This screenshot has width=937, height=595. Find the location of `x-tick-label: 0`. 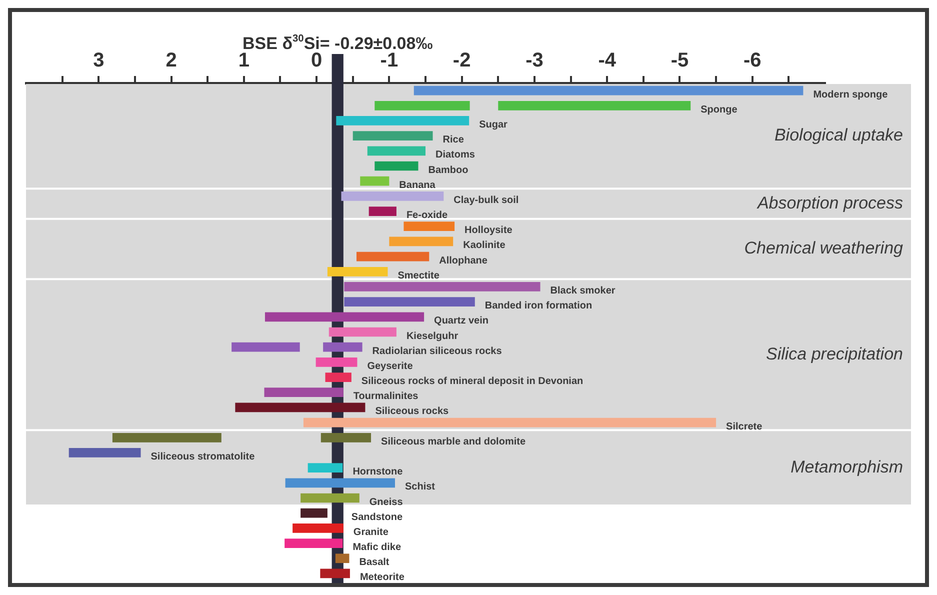

x-tick-label: 0 is located at coordinates (316, 61).